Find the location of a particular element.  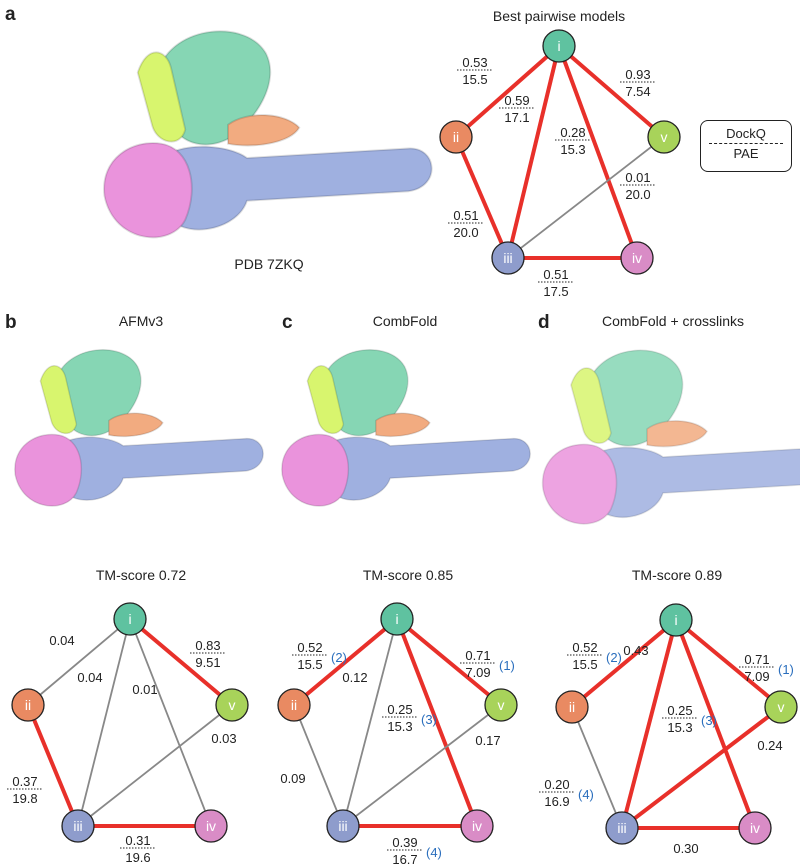

legend-pae: PAE is located at coordinates (746, 153).